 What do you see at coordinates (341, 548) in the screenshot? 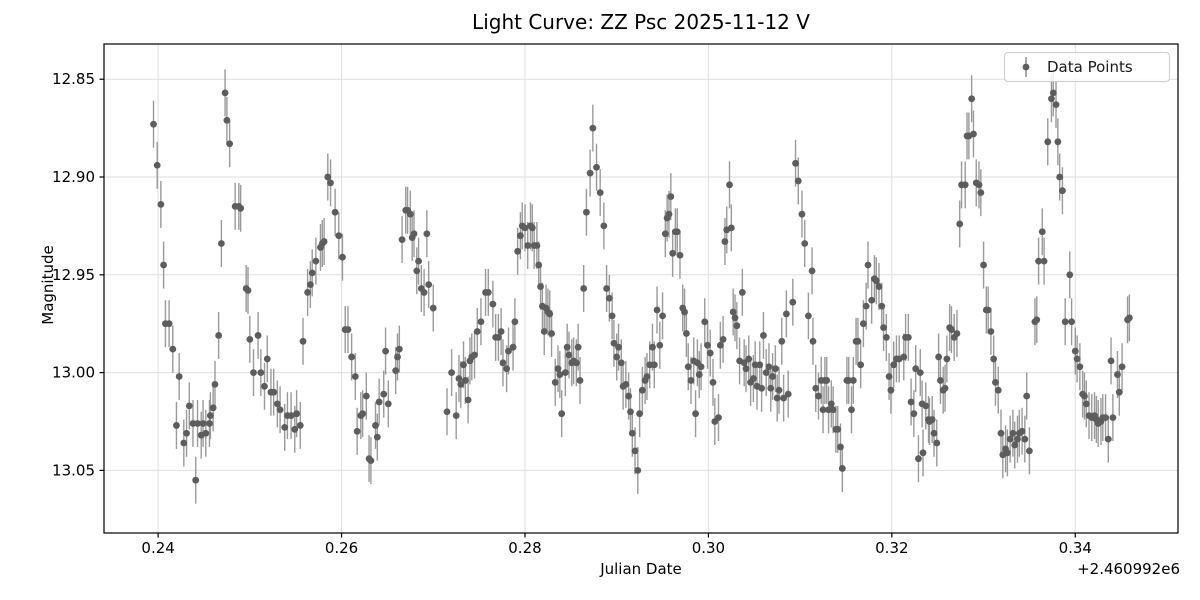
I see `svg-text: 0.26` at bounding box center [341, 548].